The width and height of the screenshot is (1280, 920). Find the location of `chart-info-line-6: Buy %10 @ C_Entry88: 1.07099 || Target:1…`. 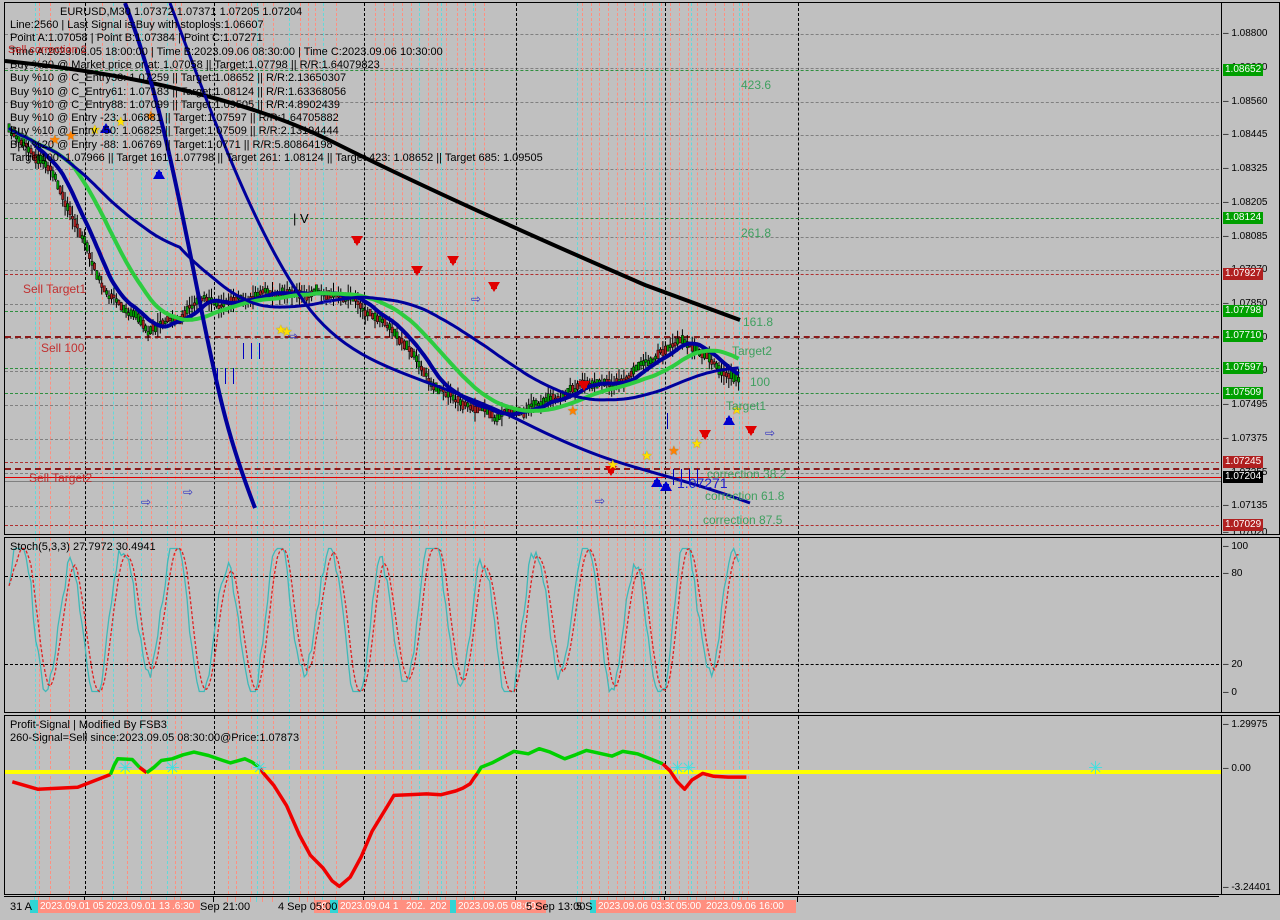

chart-info-line-6: Buy %10 @ C_Entry88: 1.07099 || Target:1… is located at coordinates (175, 104).